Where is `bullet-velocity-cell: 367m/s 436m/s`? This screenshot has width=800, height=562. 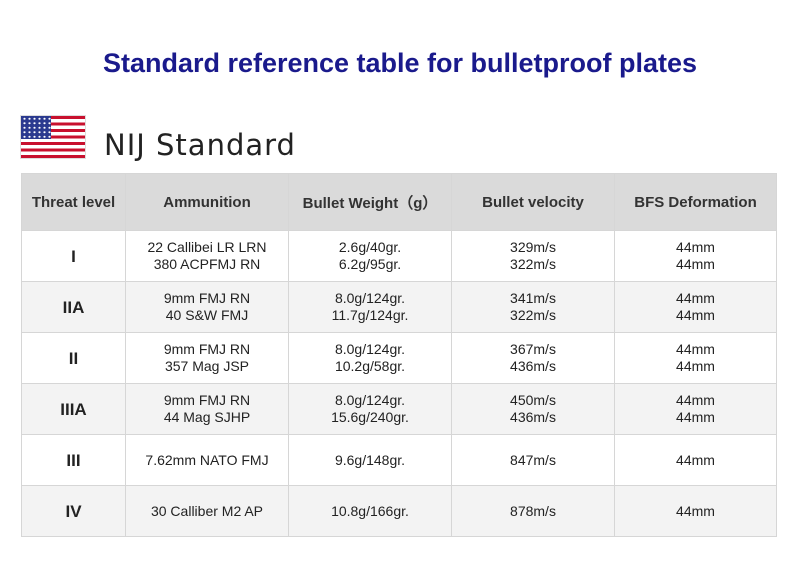 bullet-velocity-cell: 367m/s 436m/s is located at coordinates (533, 358).